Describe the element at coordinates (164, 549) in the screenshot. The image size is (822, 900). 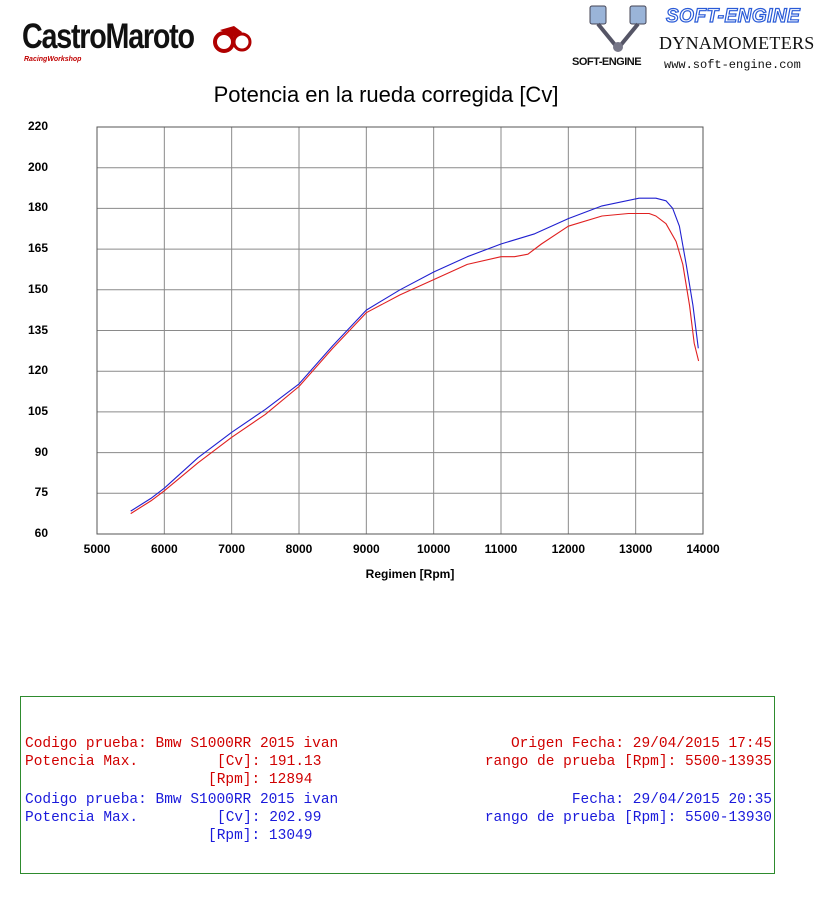
I see `x-tick-label: 6000` at that location.